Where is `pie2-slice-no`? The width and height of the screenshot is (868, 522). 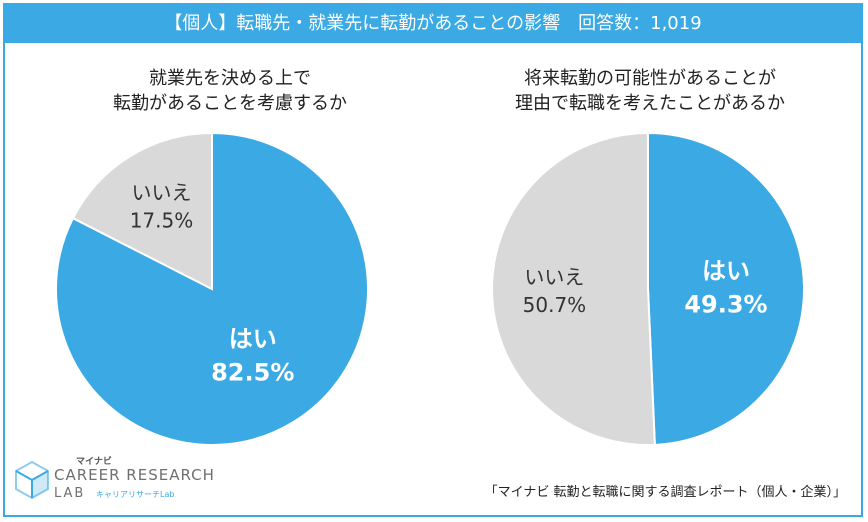 pie2-slice-no is located at coordinates (573, 288).